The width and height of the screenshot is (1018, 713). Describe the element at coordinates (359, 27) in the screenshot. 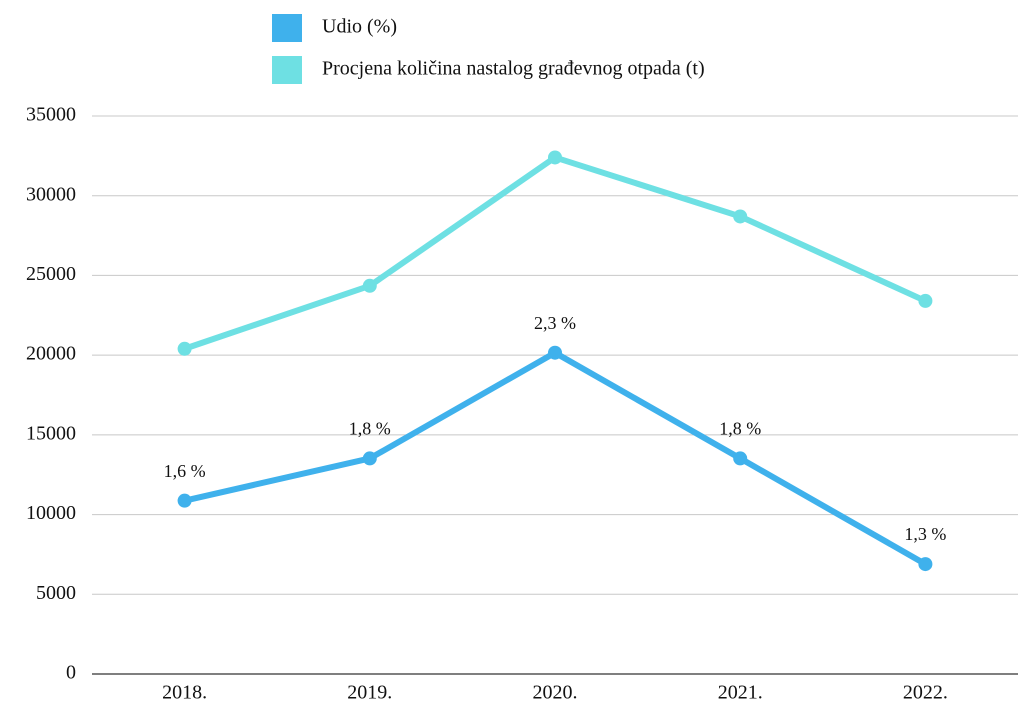

I see `legend-label: Udio (%)` at that location.